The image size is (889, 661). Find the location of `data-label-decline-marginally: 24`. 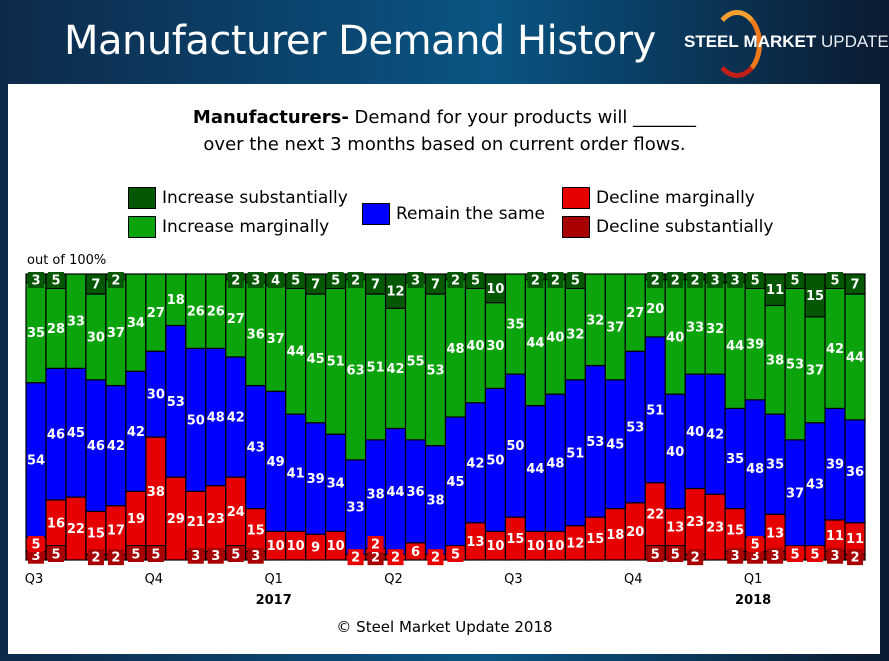

data-label-decline-marginally: 24 is located at coordinates (236, 512).